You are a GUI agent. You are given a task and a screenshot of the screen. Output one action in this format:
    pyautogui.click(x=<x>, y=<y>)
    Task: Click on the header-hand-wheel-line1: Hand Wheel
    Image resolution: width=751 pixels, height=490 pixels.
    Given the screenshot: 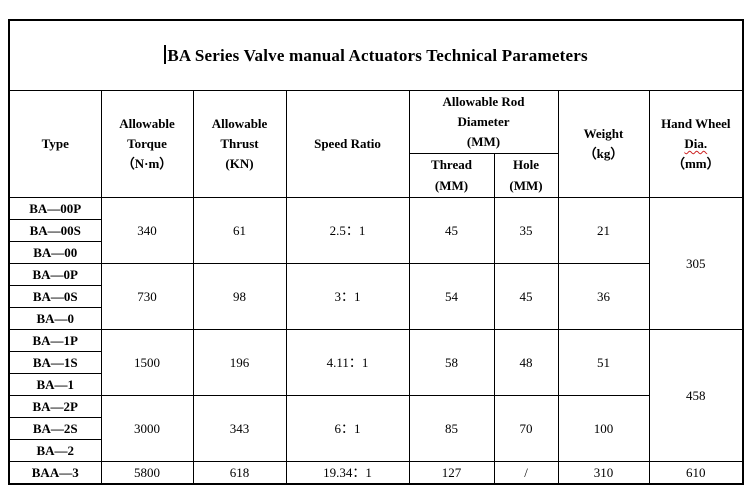 What is the action you would take?
    pyautogui.click(x=696, y=123)
    